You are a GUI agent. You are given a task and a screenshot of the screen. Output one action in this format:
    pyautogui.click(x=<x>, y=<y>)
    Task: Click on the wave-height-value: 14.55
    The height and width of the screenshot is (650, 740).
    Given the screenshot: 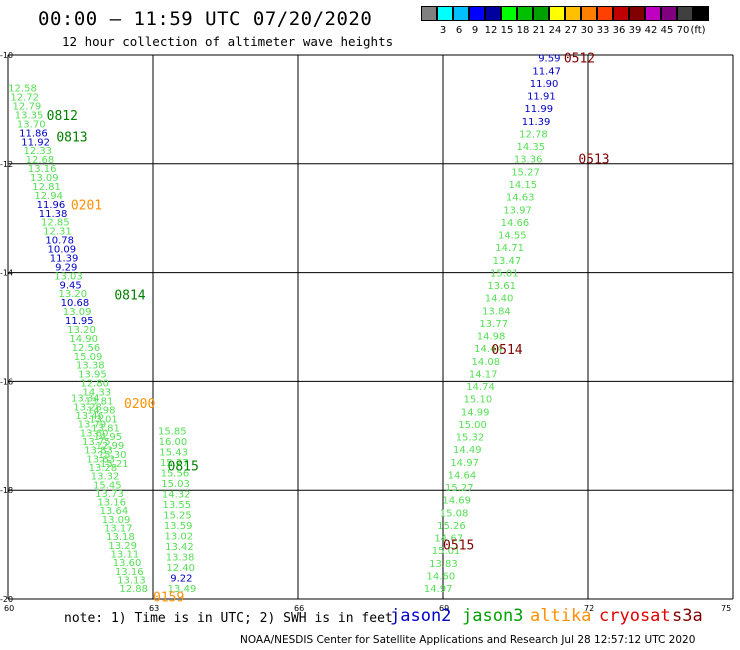 What is the action you would take?
    pyautogui.click(x=512, y=236)
    